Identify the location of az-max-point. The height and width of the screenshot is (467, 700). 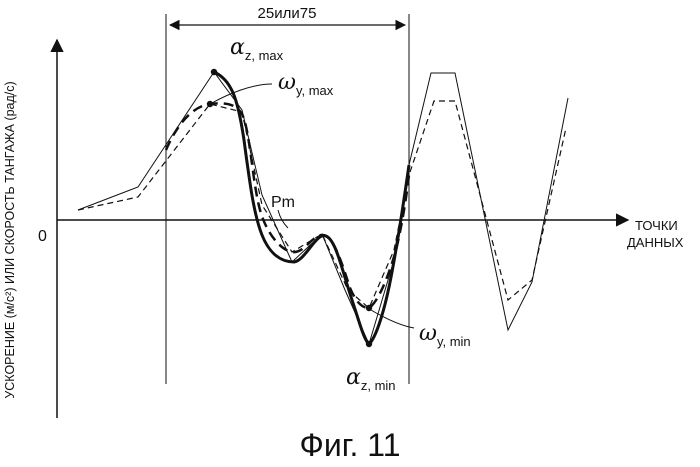
(214, 72).